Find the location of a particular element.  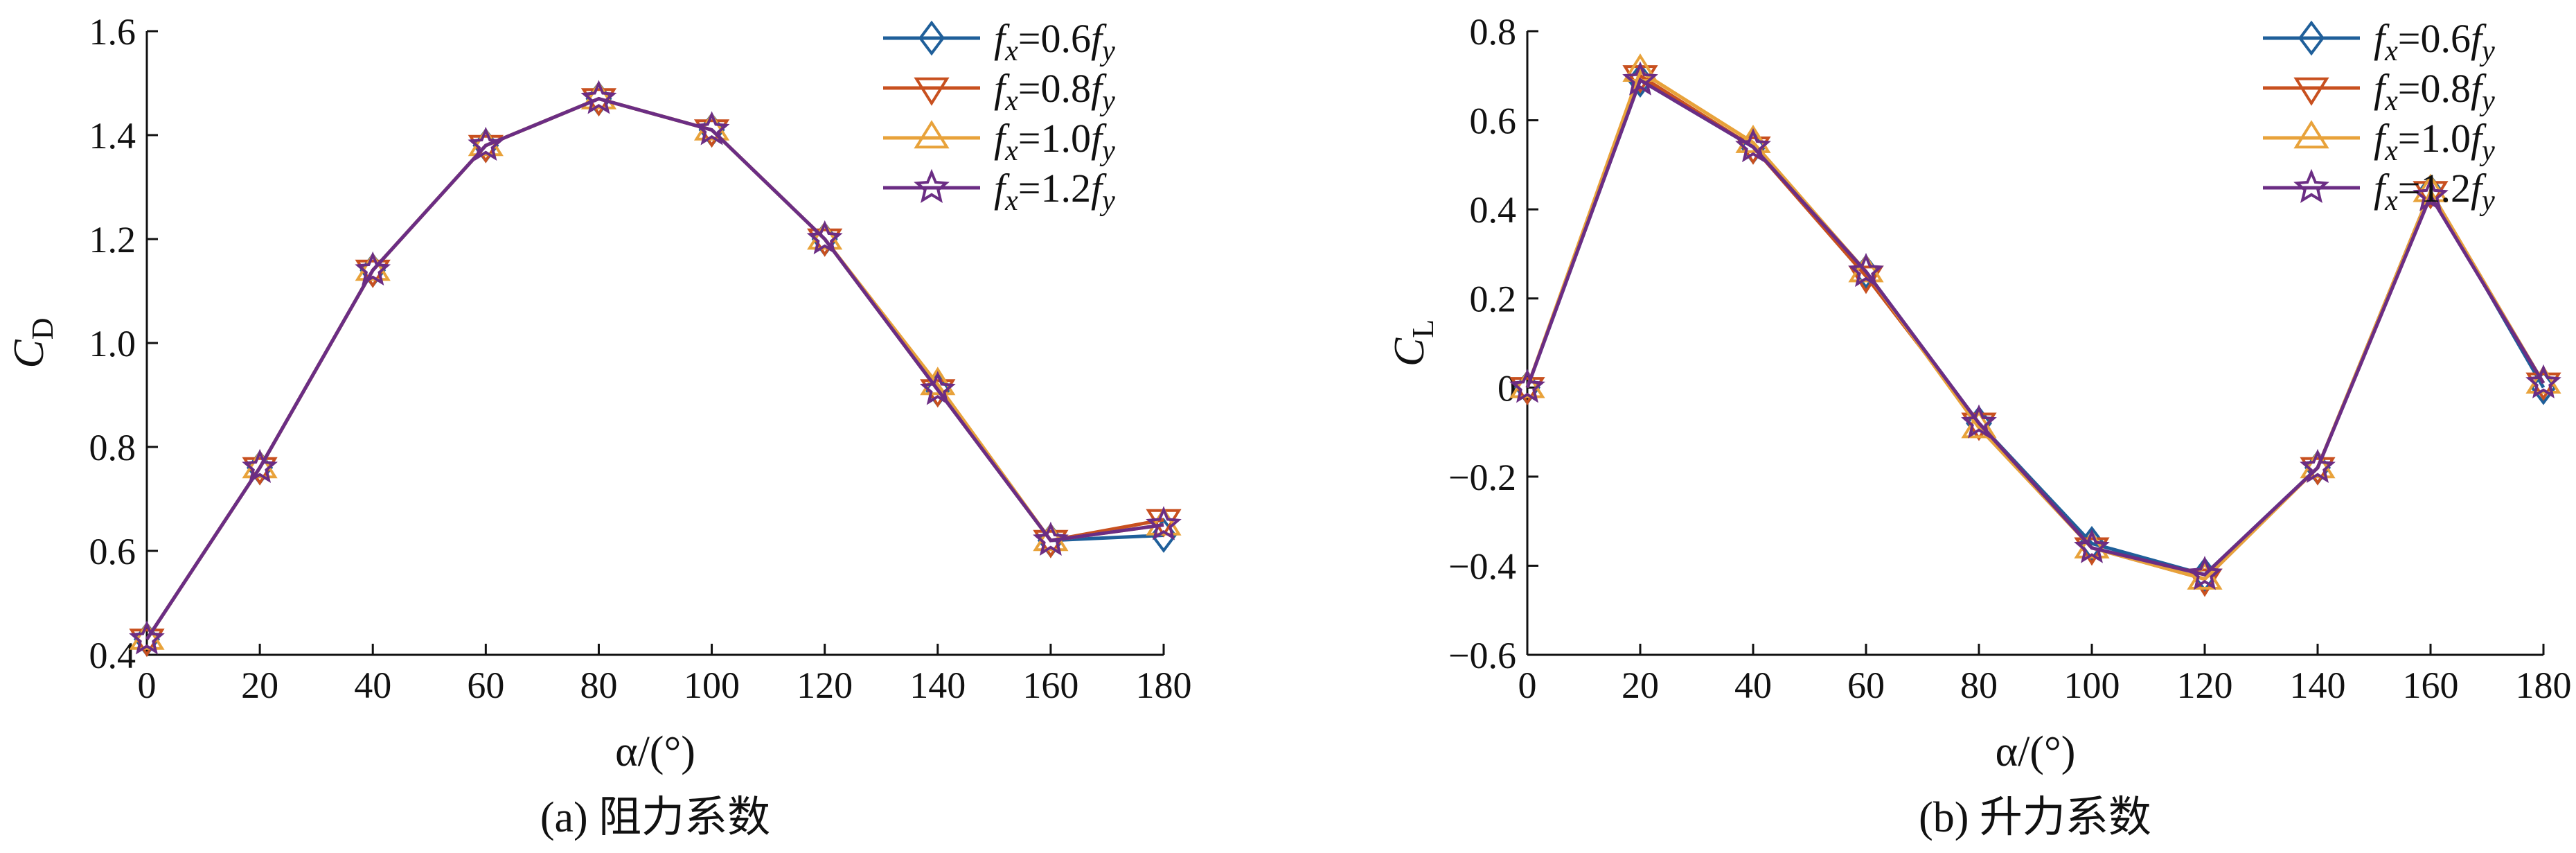

chart-a-y-tick-label: 0.8 is located at coordinates (112, 448).